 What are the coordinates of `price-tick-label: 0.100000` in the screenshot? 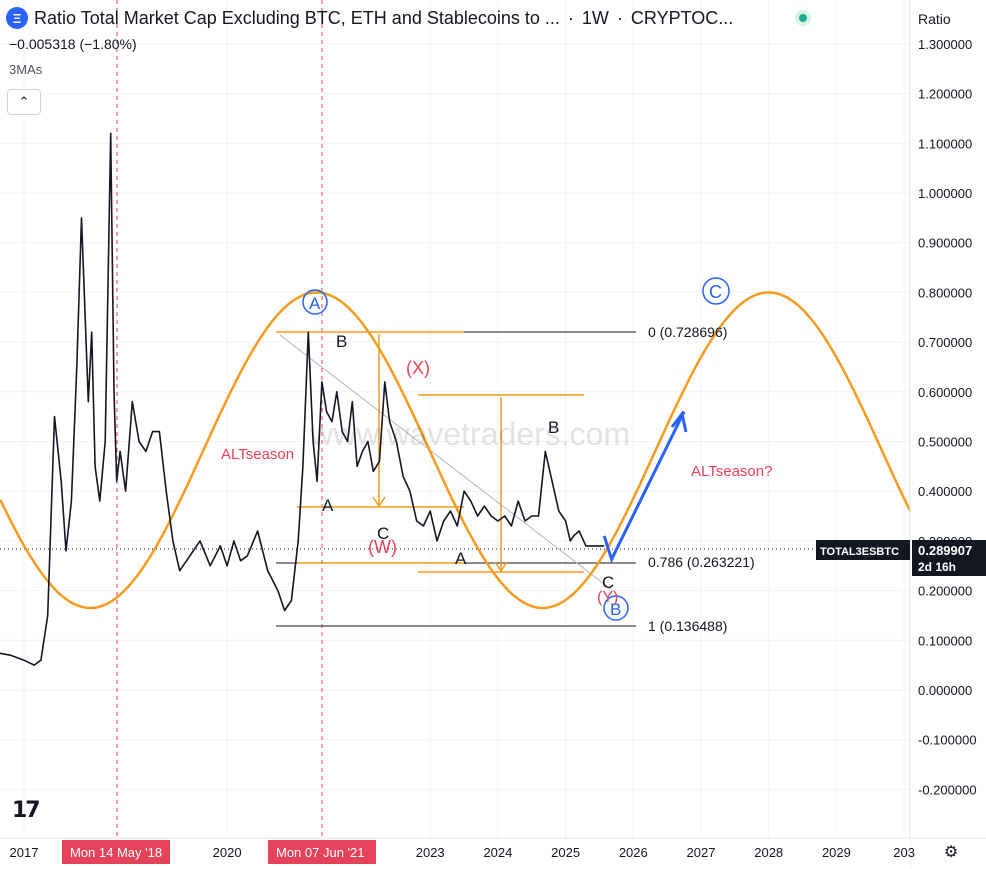 It's located at (945, 640).